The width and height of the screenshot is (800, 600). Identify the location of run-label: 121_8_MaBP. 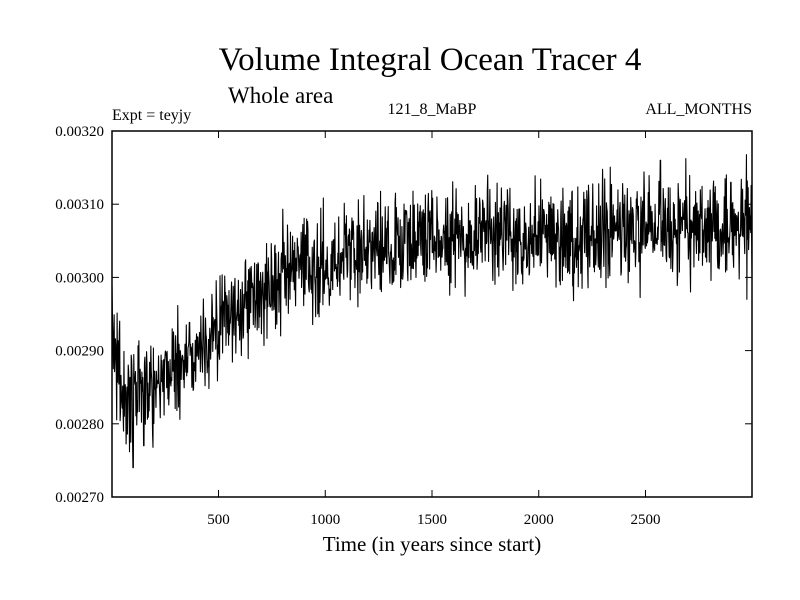
(432, 109).